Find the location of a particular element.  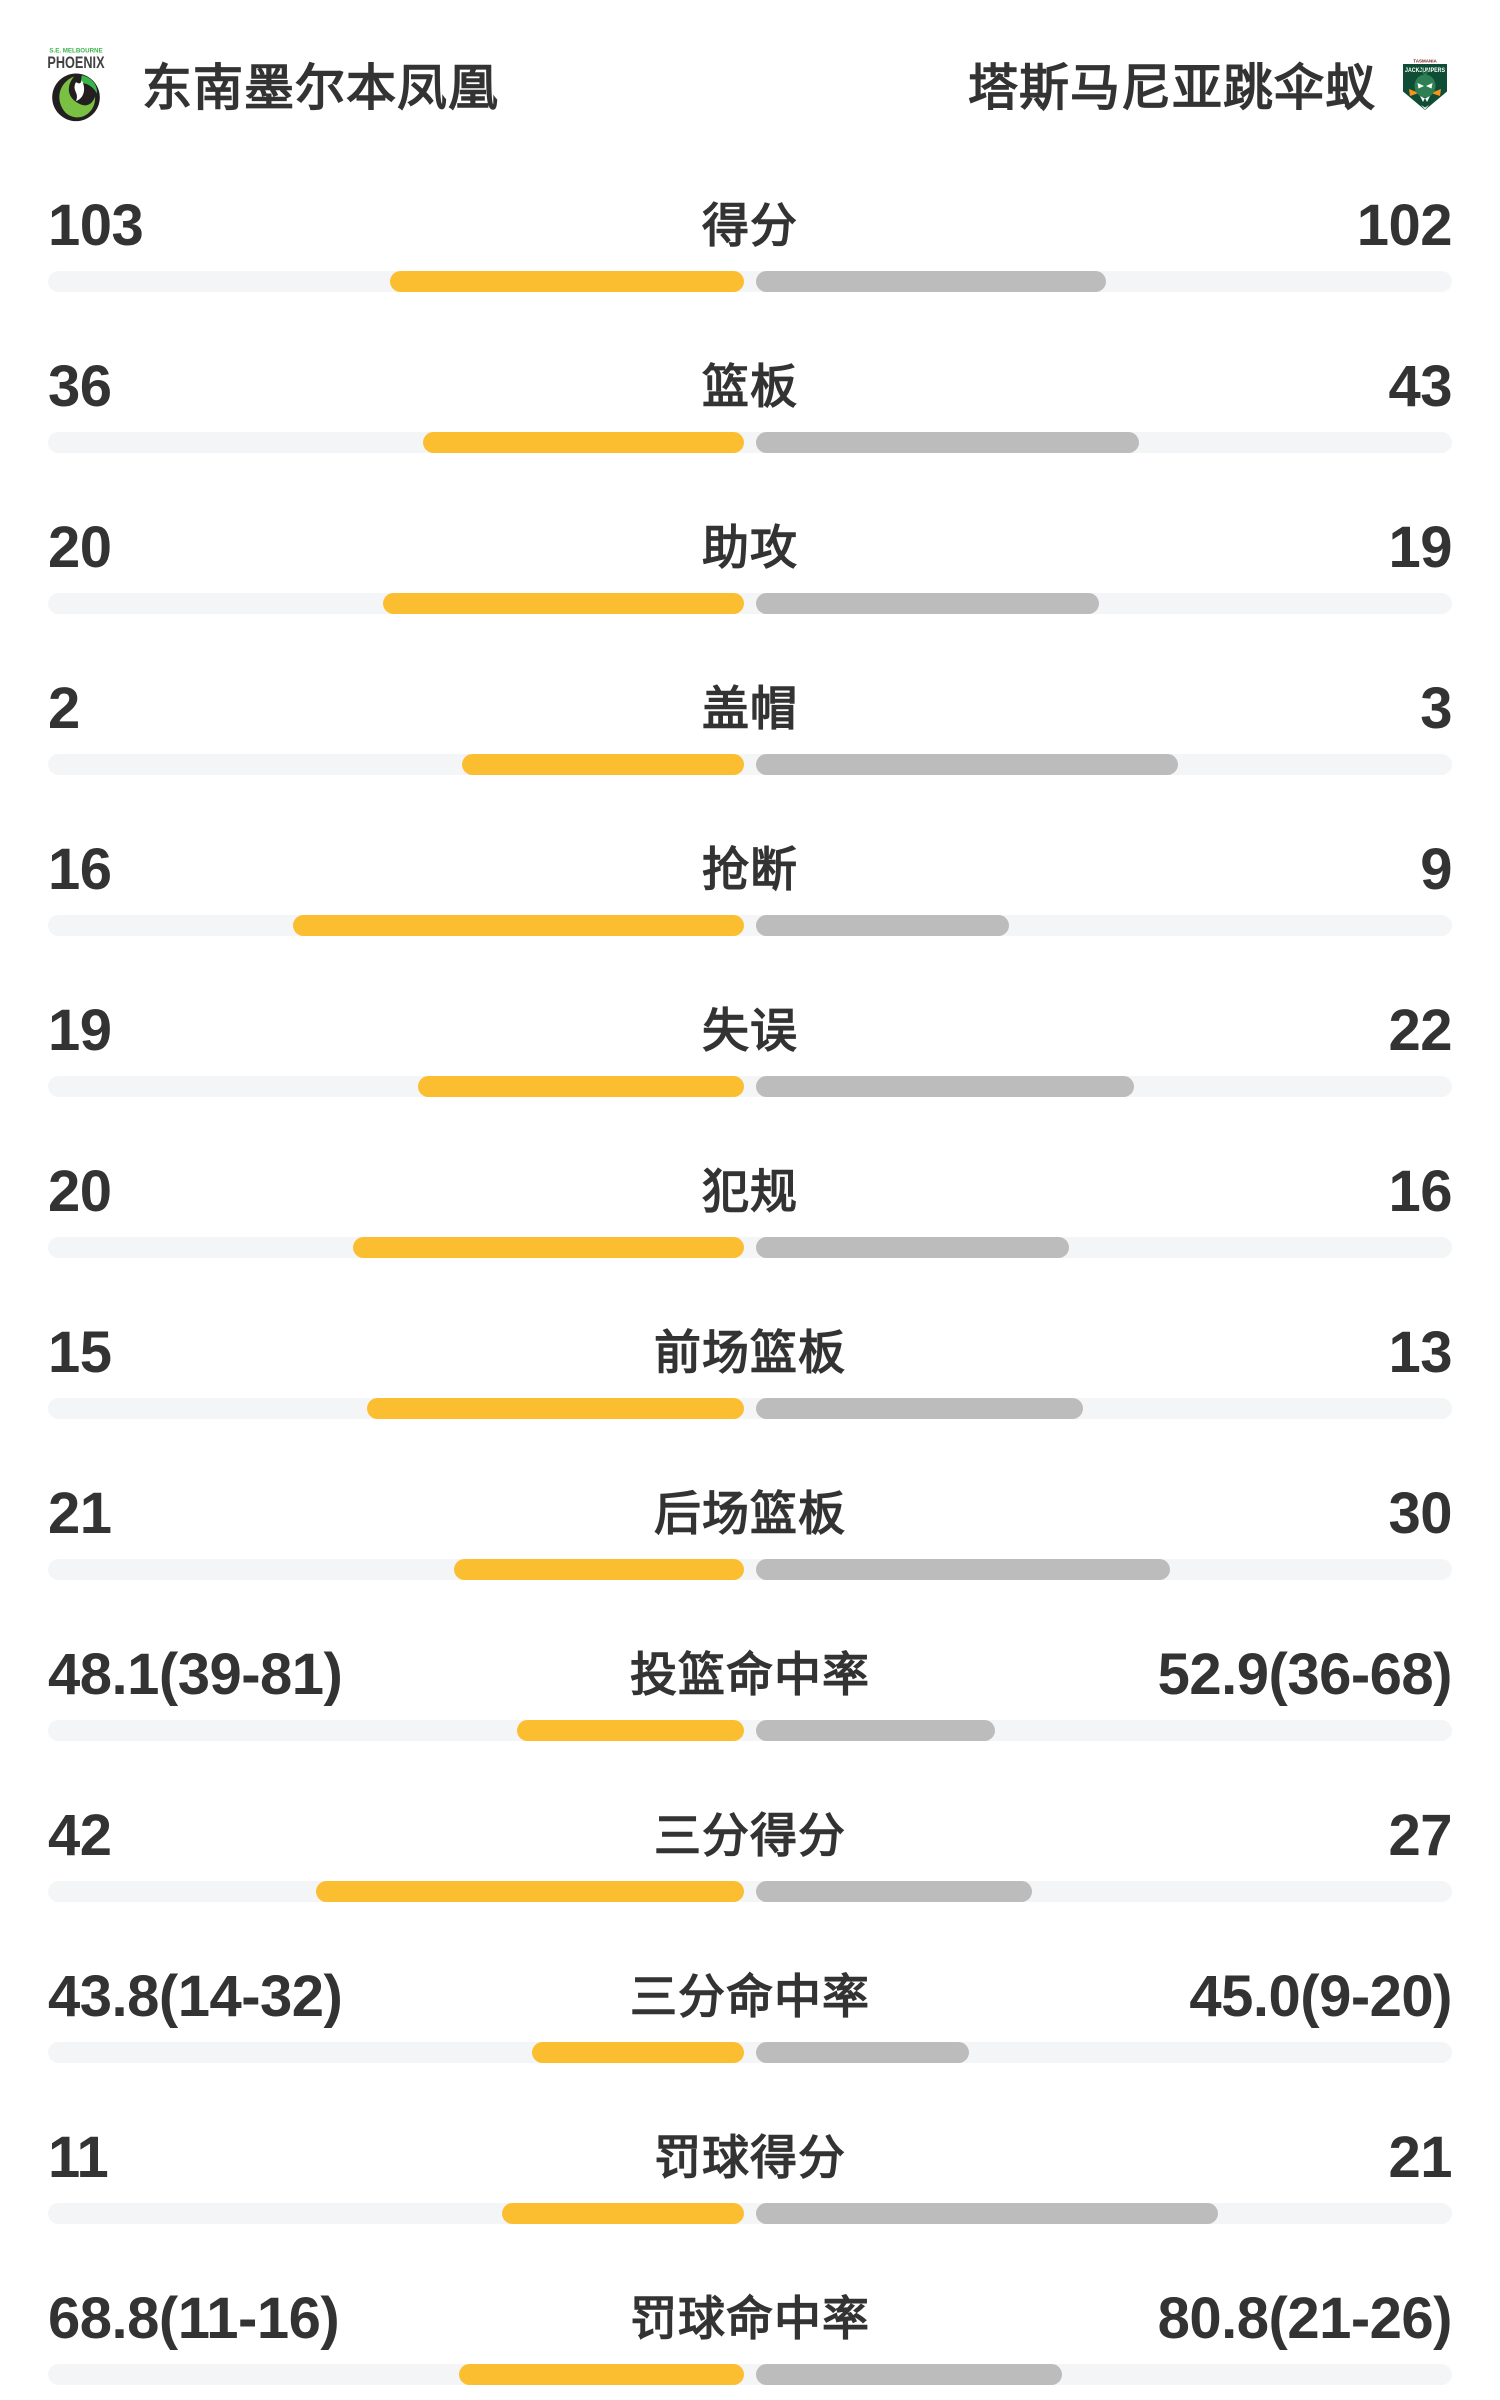

stat-row: 68.8(11-16) 罚球命中率 80.8(21-26) is located at coordinates (750, 2335).